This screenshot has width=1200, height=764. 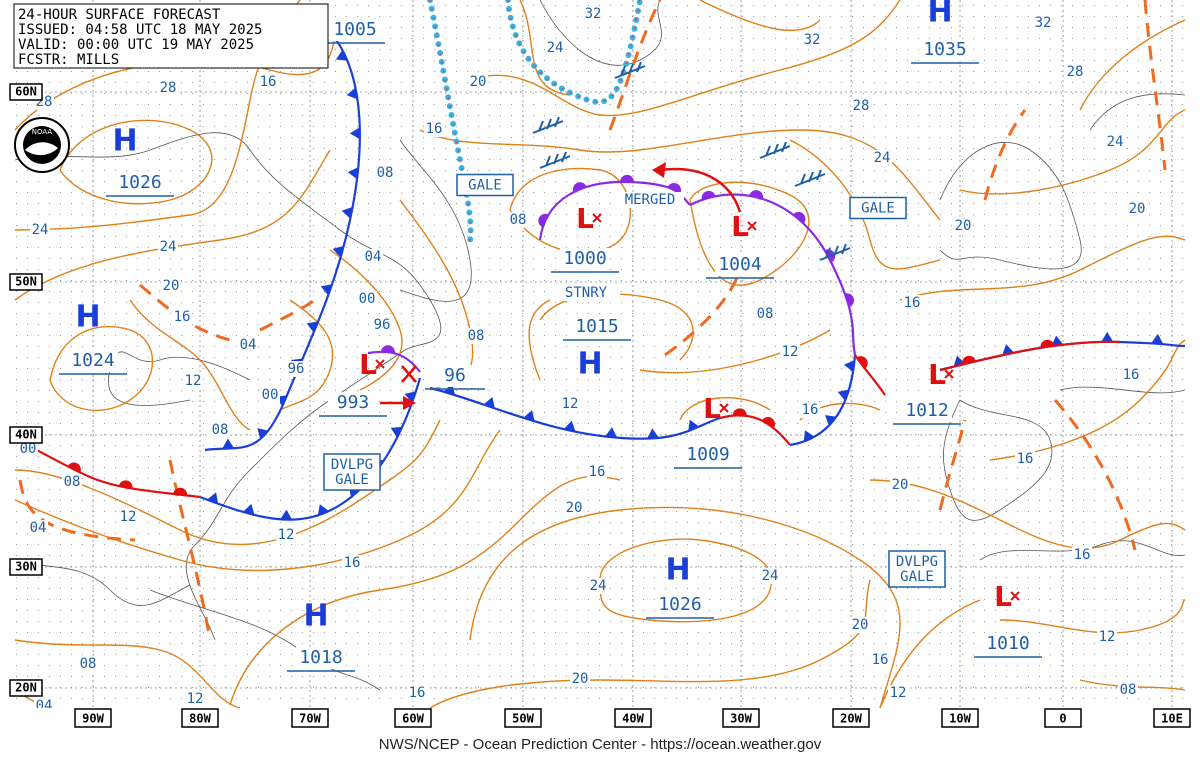 What do you see at coordinates (739, 264) in the screenshot?
I see `pressure-value: 1004` at bounding box center [739, 264].